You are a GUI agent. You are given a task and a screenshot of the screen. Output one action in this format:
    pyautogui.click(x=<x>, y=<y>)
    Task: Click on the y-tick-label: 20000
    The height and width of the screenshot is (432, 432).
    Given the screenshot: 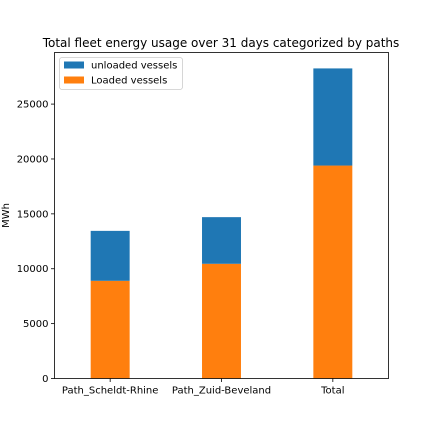 What is the action you would take?
    pyautogui.click(x=33, y=159)
    